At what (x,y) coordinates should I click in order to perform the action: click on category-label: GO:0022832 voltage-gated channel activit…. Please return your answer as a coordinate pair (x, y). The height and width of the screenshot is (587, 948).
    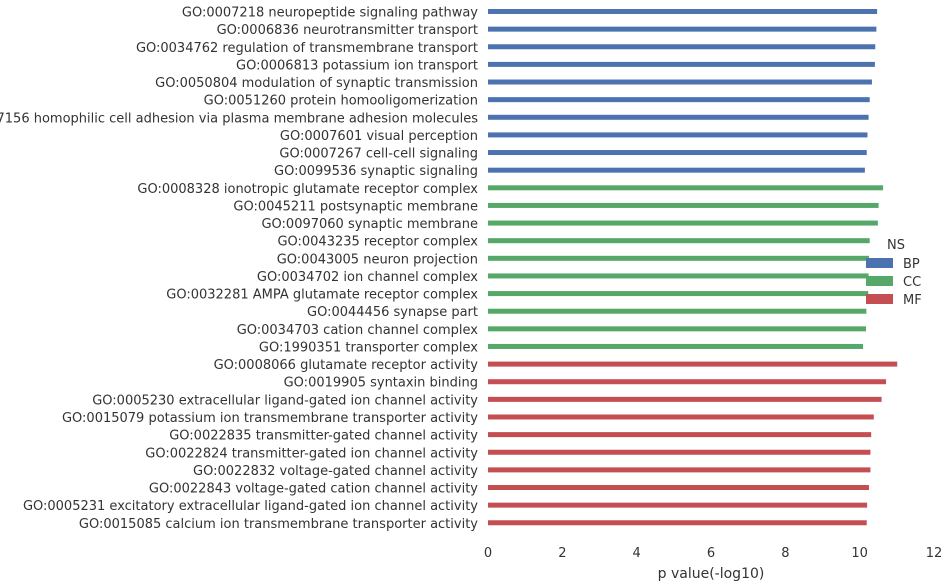
    Looking at the image, I should click on (335, 471).